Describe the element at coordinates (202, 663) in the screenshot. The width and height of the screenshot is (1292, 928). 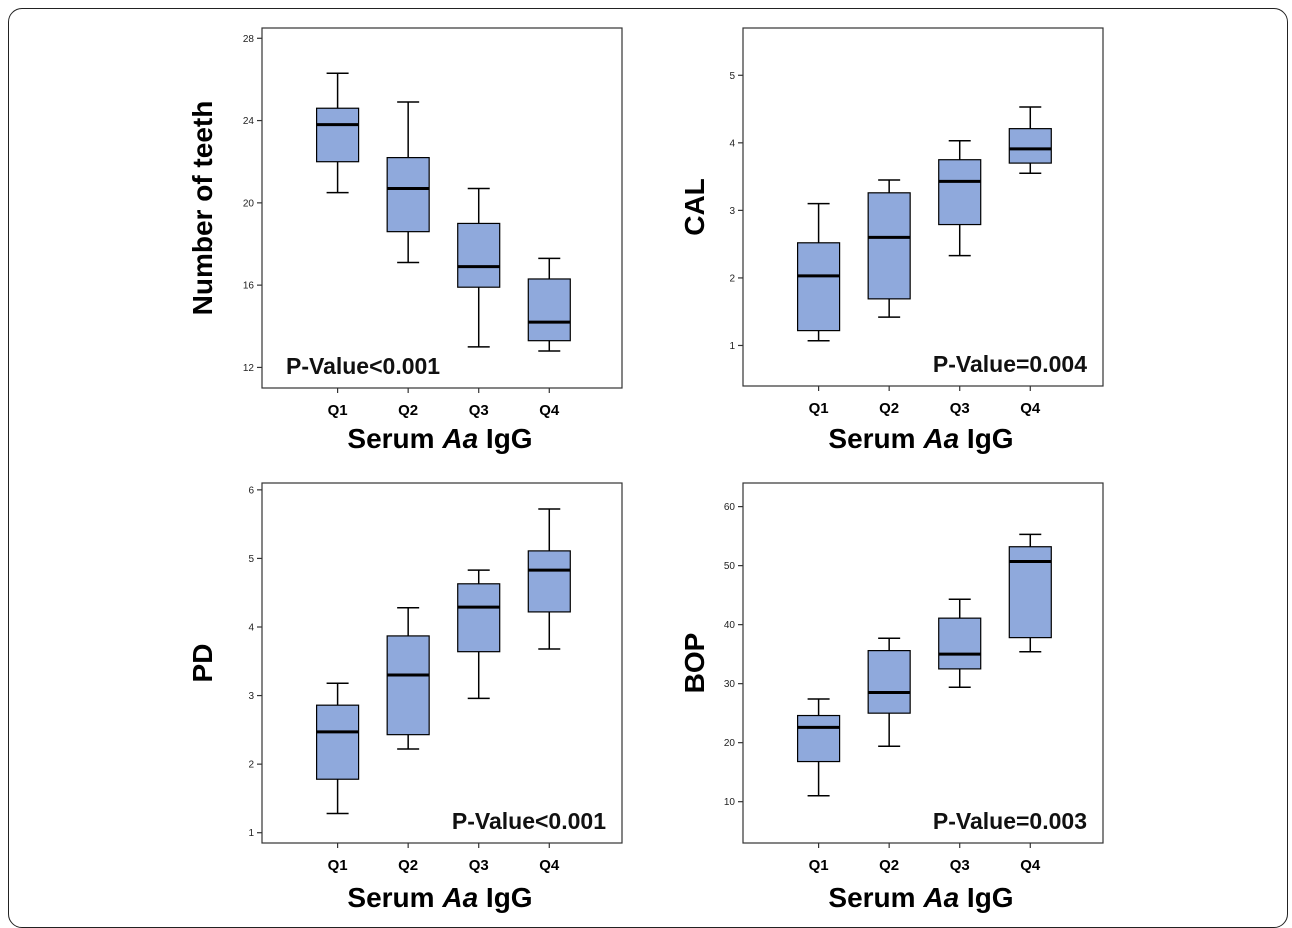
I see `y-axis-label: PD` at that location.